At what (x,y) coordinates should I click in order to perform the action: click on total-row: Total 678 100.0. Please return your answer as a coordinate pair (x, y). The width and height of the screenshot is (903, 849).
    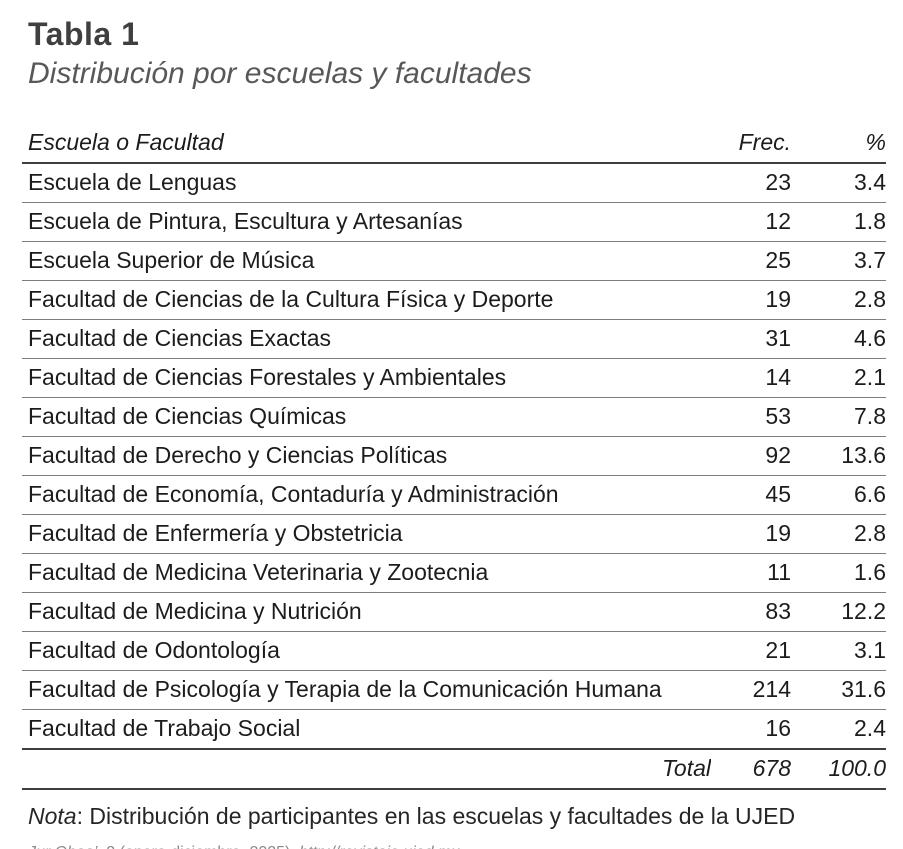
    Looking at the image, I should click on (454, 769).